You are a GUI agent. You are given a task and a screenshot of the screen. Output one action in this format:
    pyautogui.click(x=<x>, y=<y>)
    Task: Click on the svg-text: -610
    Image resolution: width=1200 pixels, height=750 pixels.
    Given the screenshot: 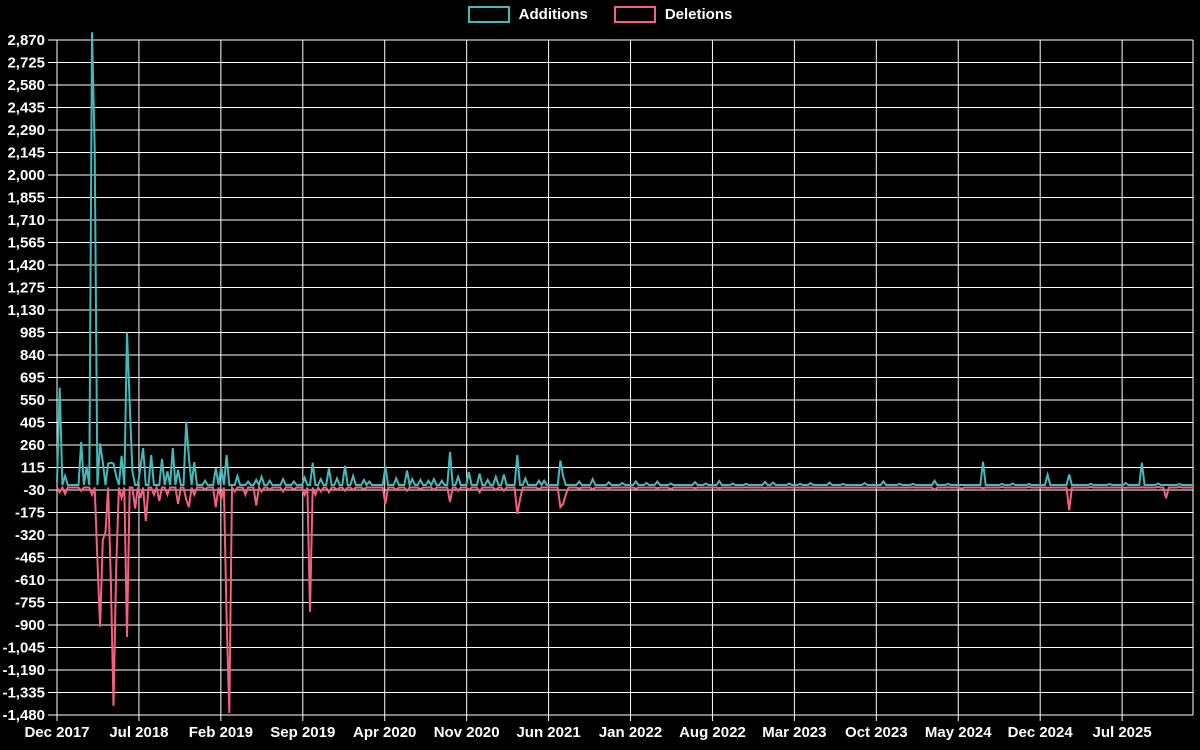 What is the action you would take?
    pyautogui.click(x=30, y=580)
    